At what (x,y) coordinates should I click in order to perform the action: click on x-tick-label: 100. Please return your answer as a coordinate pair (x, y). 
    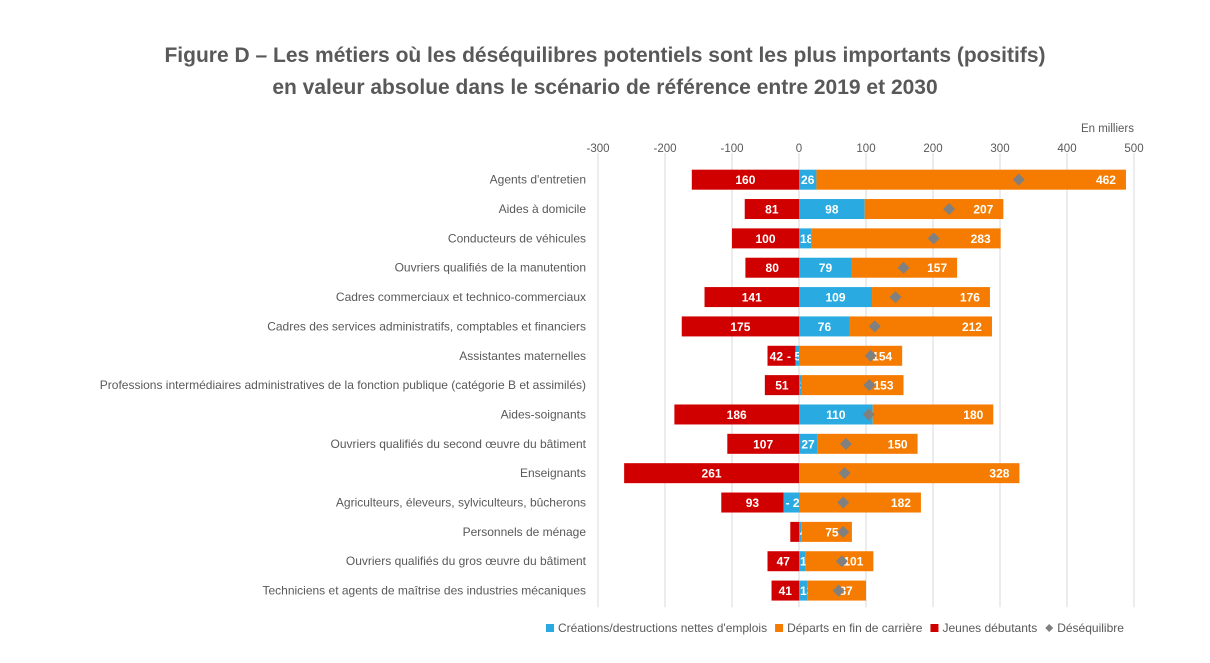
    Looking at the image, I should click on (865, 149).